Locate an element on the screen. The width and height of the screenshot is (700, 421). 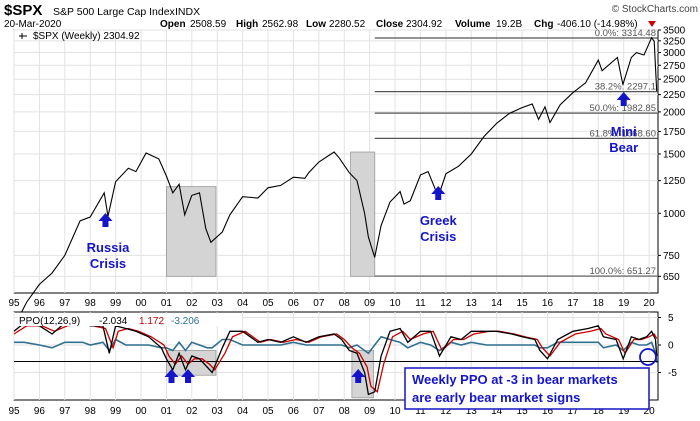
price-x-tick-label: 96 is located at coordinates (40, 303).